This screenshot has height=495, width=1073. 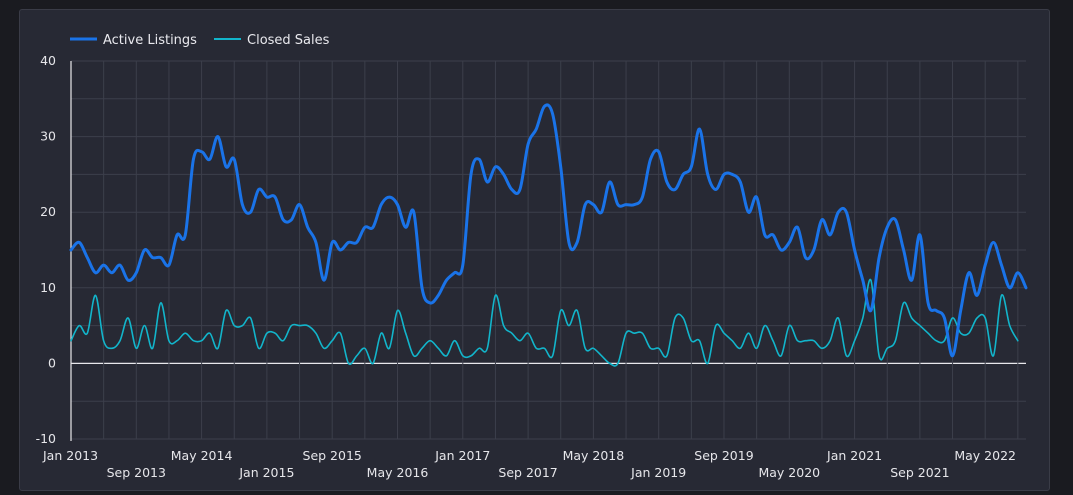 I want to click on x-tick-label: May 2016, so click(x=398, y=472).